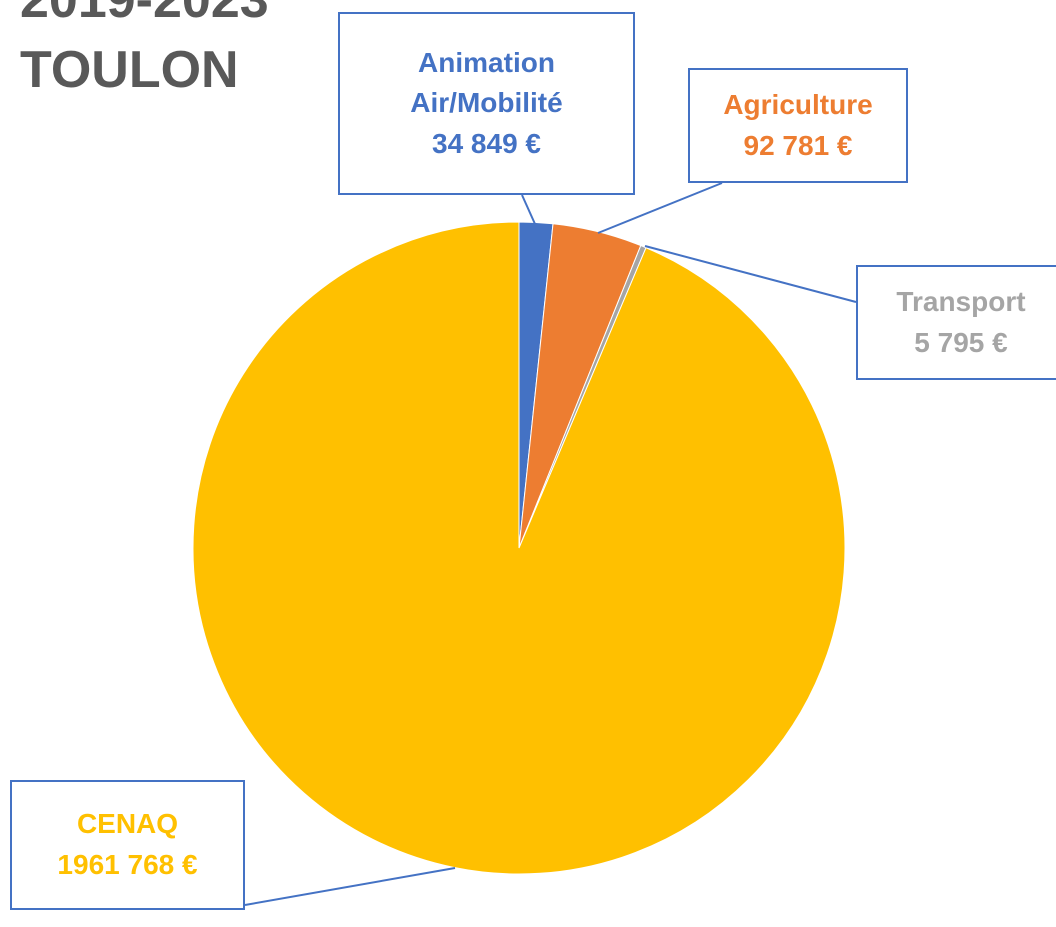 The width and height of the screenshot is (1056, 927). Describe the element at coordinates (486, 143) in the screenshot. I see `label-value: 34 849 €` at that location.